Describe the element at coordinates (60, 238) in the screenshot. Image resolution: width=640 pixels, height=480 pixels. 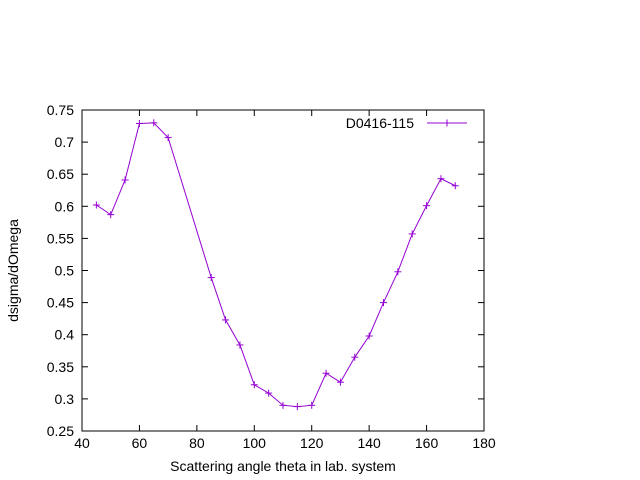
I see `y-tick-label: 0.55` at that location.